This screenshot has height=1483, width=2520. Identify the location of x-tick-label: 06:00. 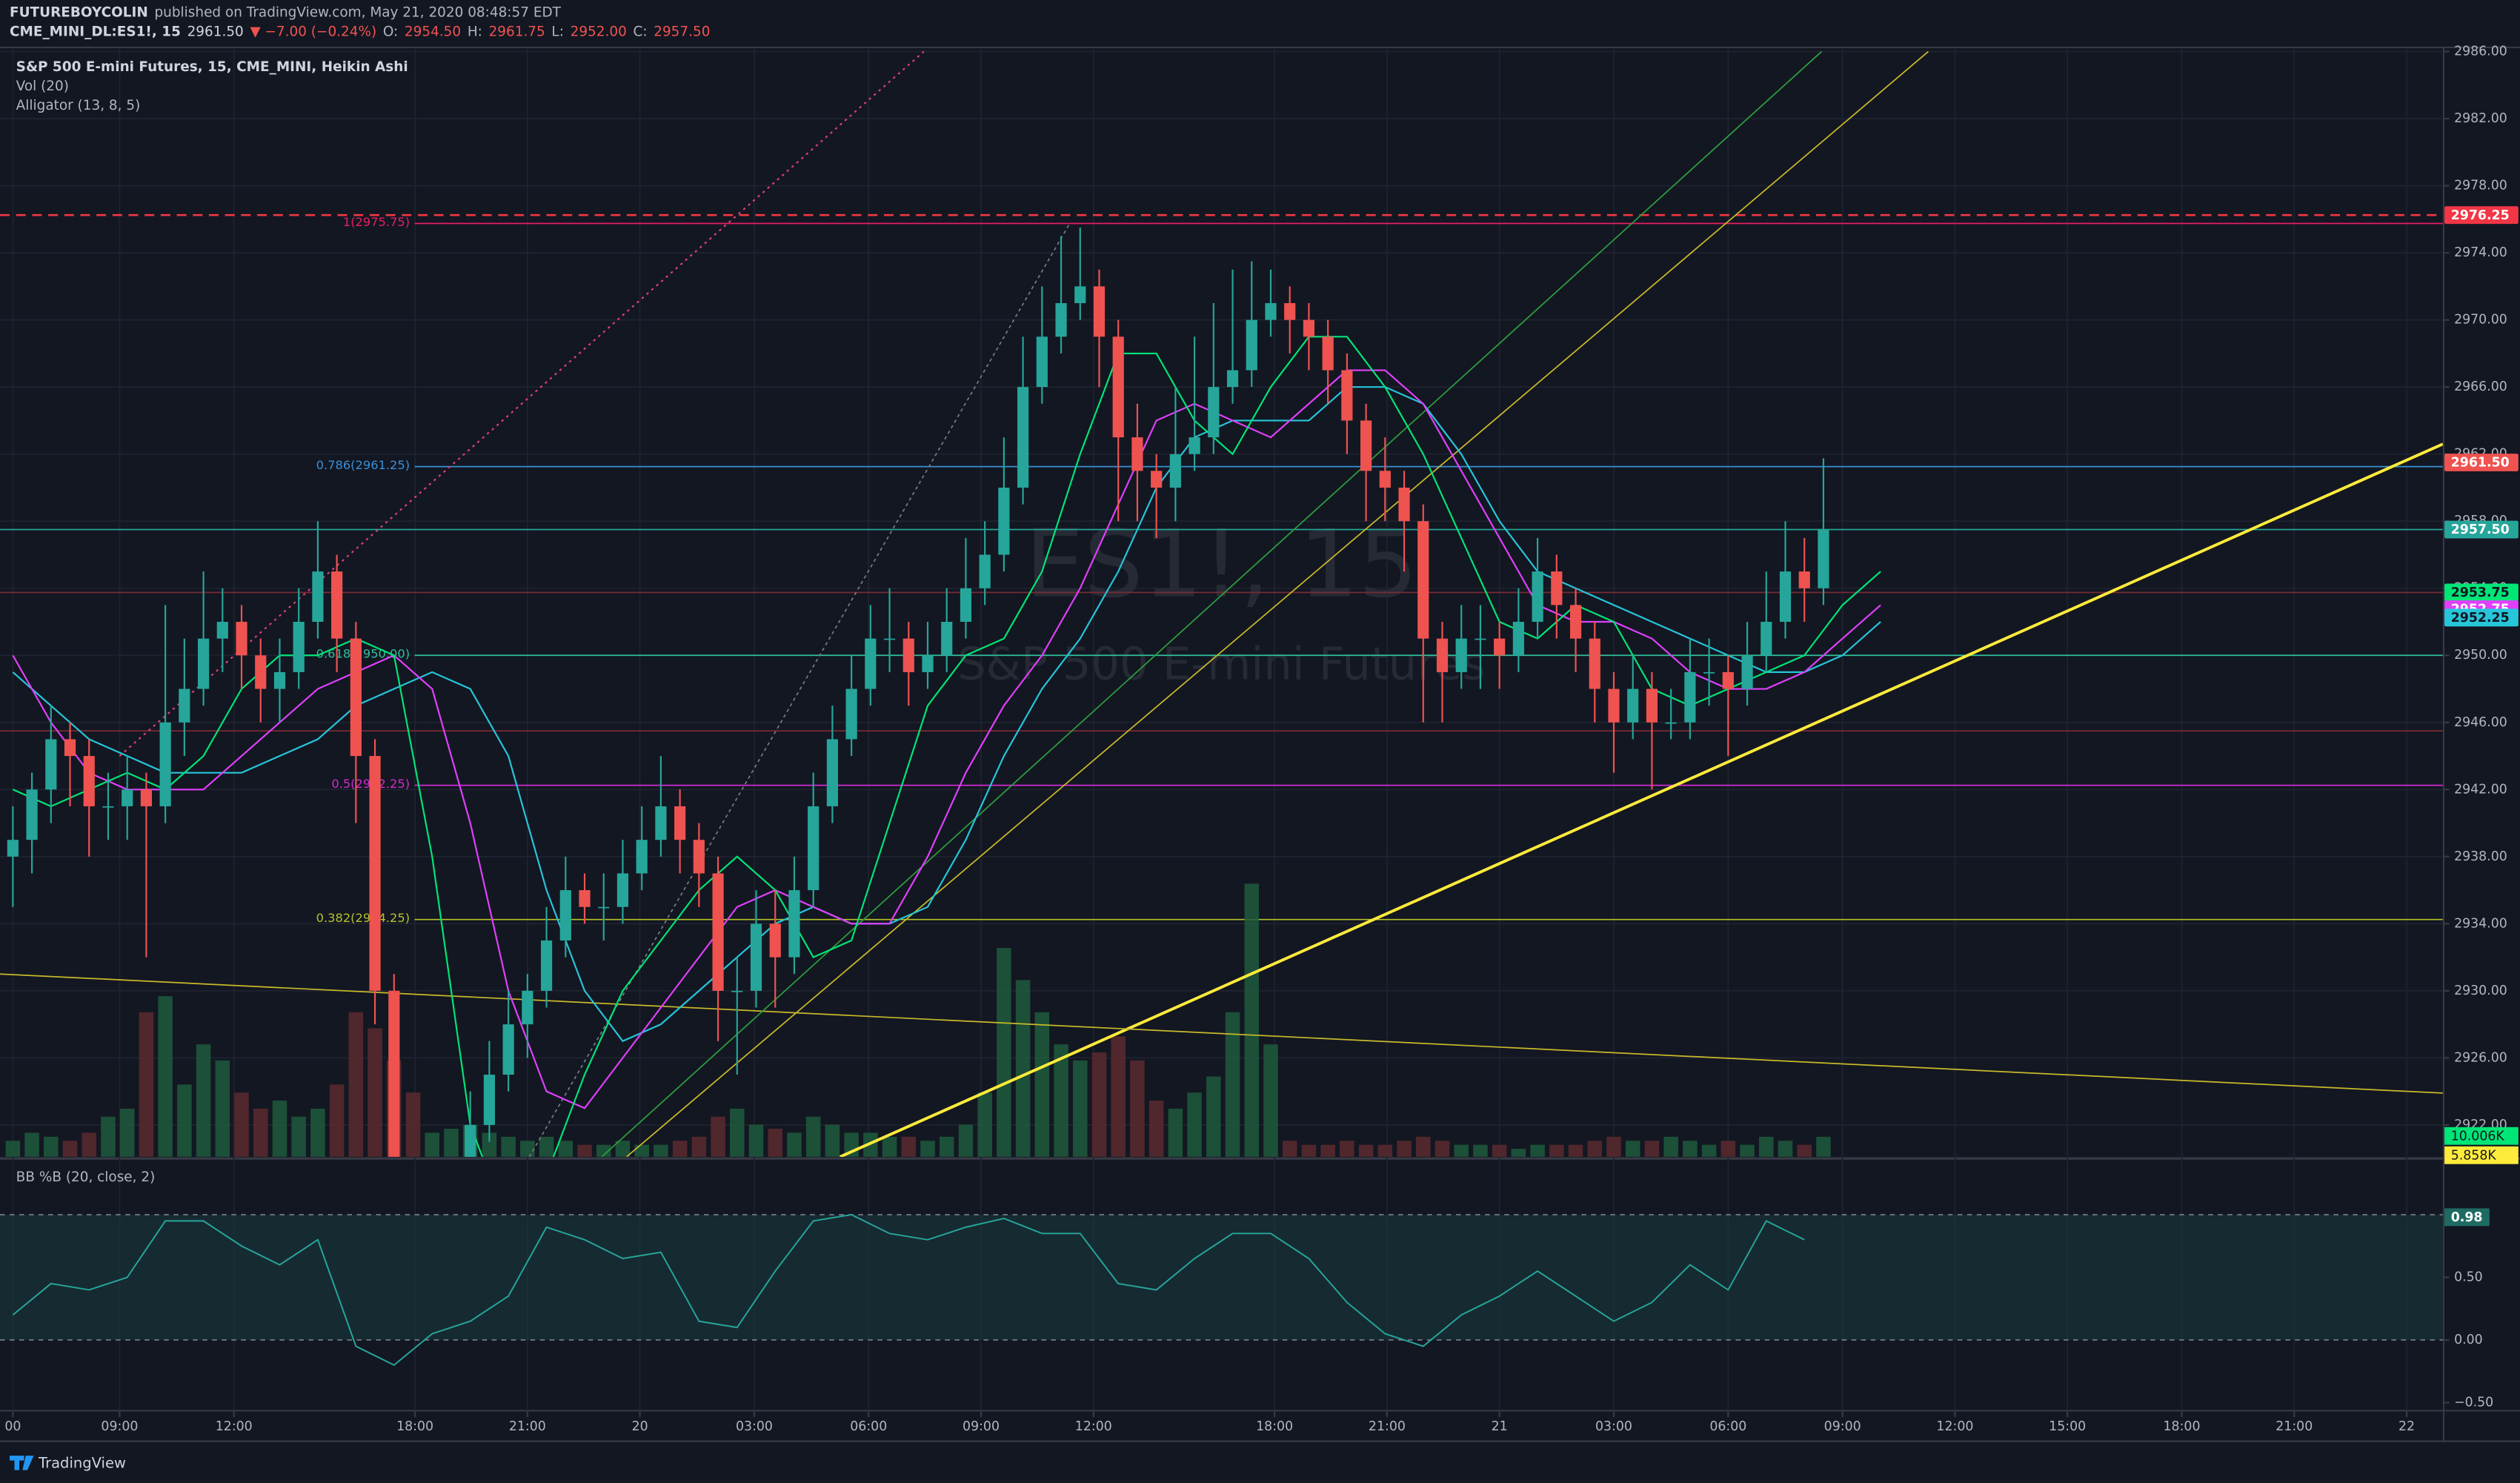
(869, 1427).